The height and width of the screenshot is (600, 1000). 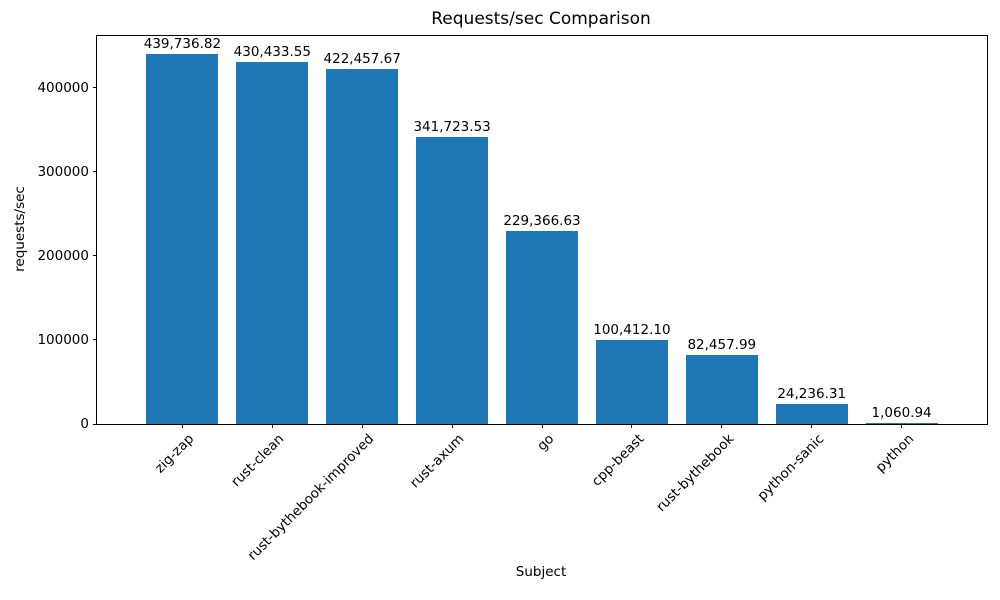 What do you see at coordinates (20, 229) in the screenshot?
I see `y-axis-label: requests/sec` at bounding box center [20, 229].